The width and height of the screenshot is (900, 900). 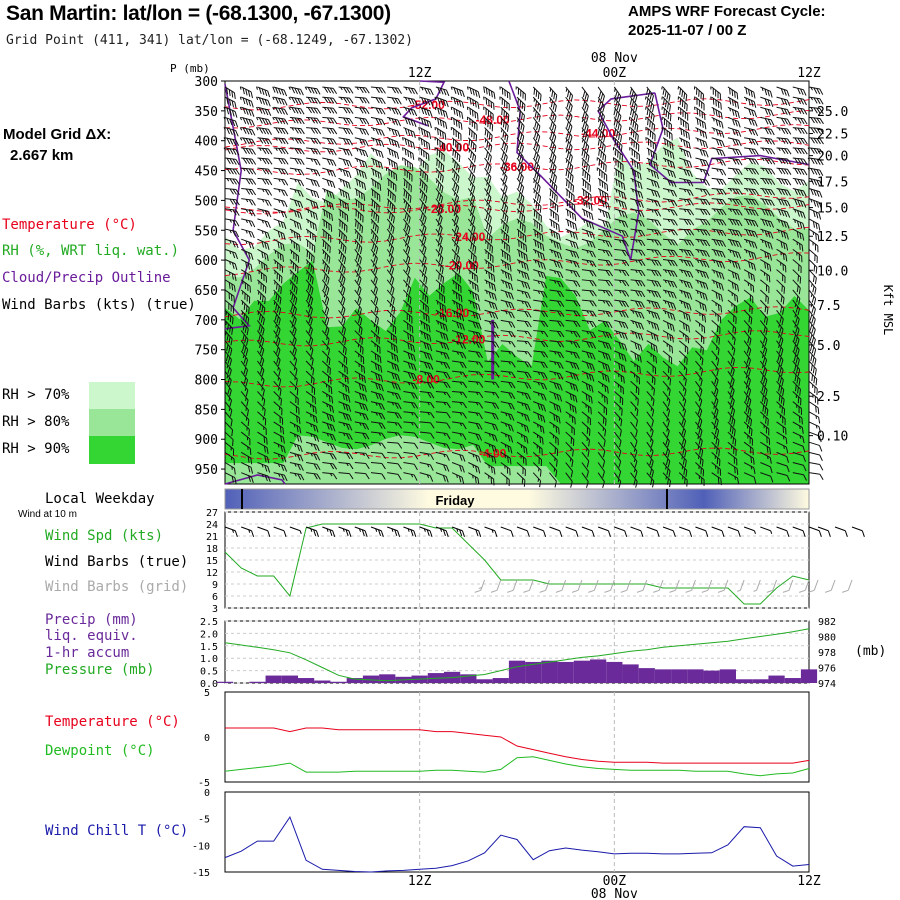 What do you see at coordinates (686, 531) in the screenshot?
I see `surface-wind-barb` at bounding box center [686, 531].